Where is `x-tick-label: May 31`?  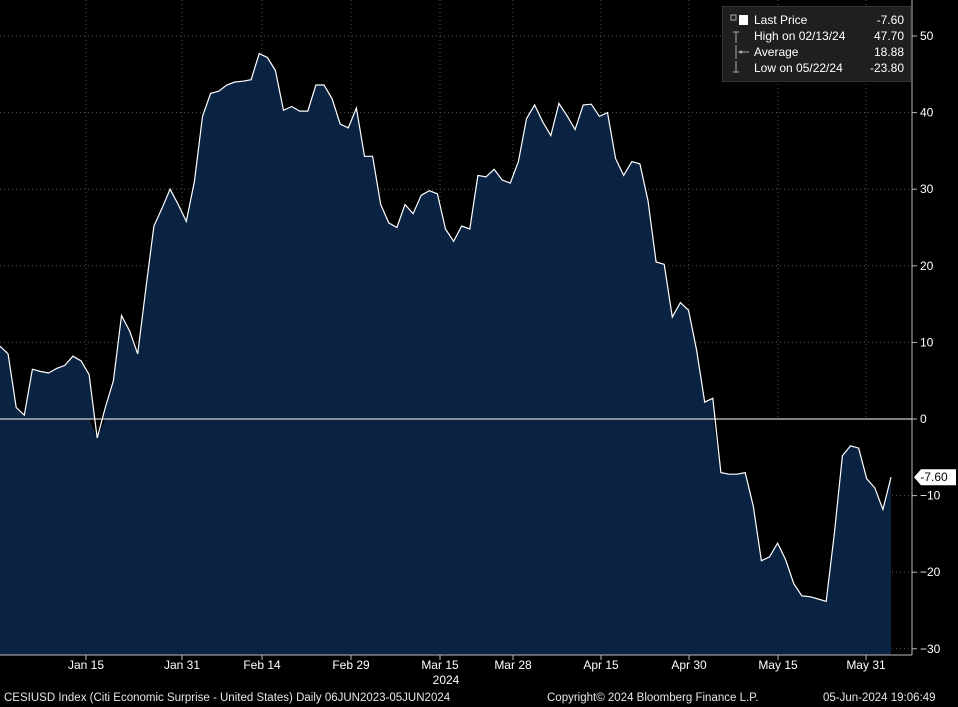 x-tick-label: May 31 is located at coordinates (866, 665).